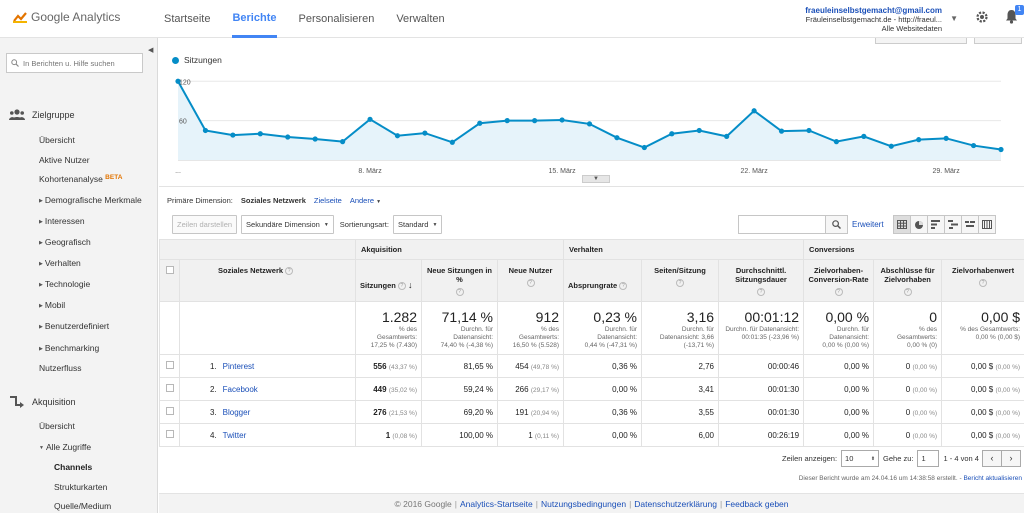 The height and width of the screenshot is (513, 1024). Describe the element at coordinates (860, 458) in the screenshot. I see `rows-per-page-select: 10 ⬍` at that location.